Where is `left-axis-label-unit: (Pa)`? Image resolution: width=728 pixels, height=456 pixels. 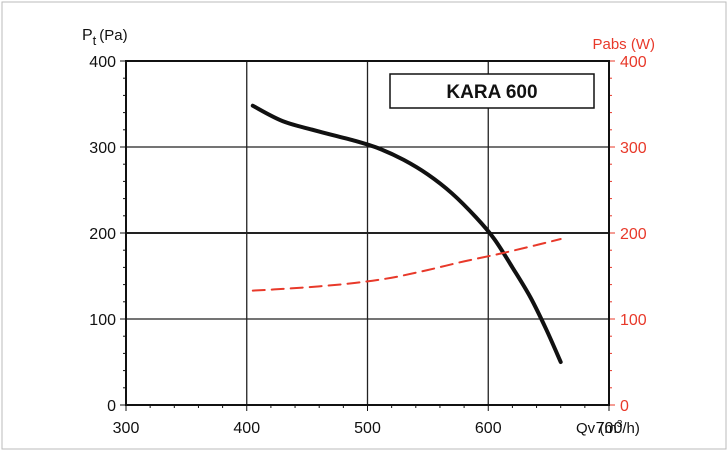 left-axis-label-unit: (Pa) is located at coordinates (113, 35).